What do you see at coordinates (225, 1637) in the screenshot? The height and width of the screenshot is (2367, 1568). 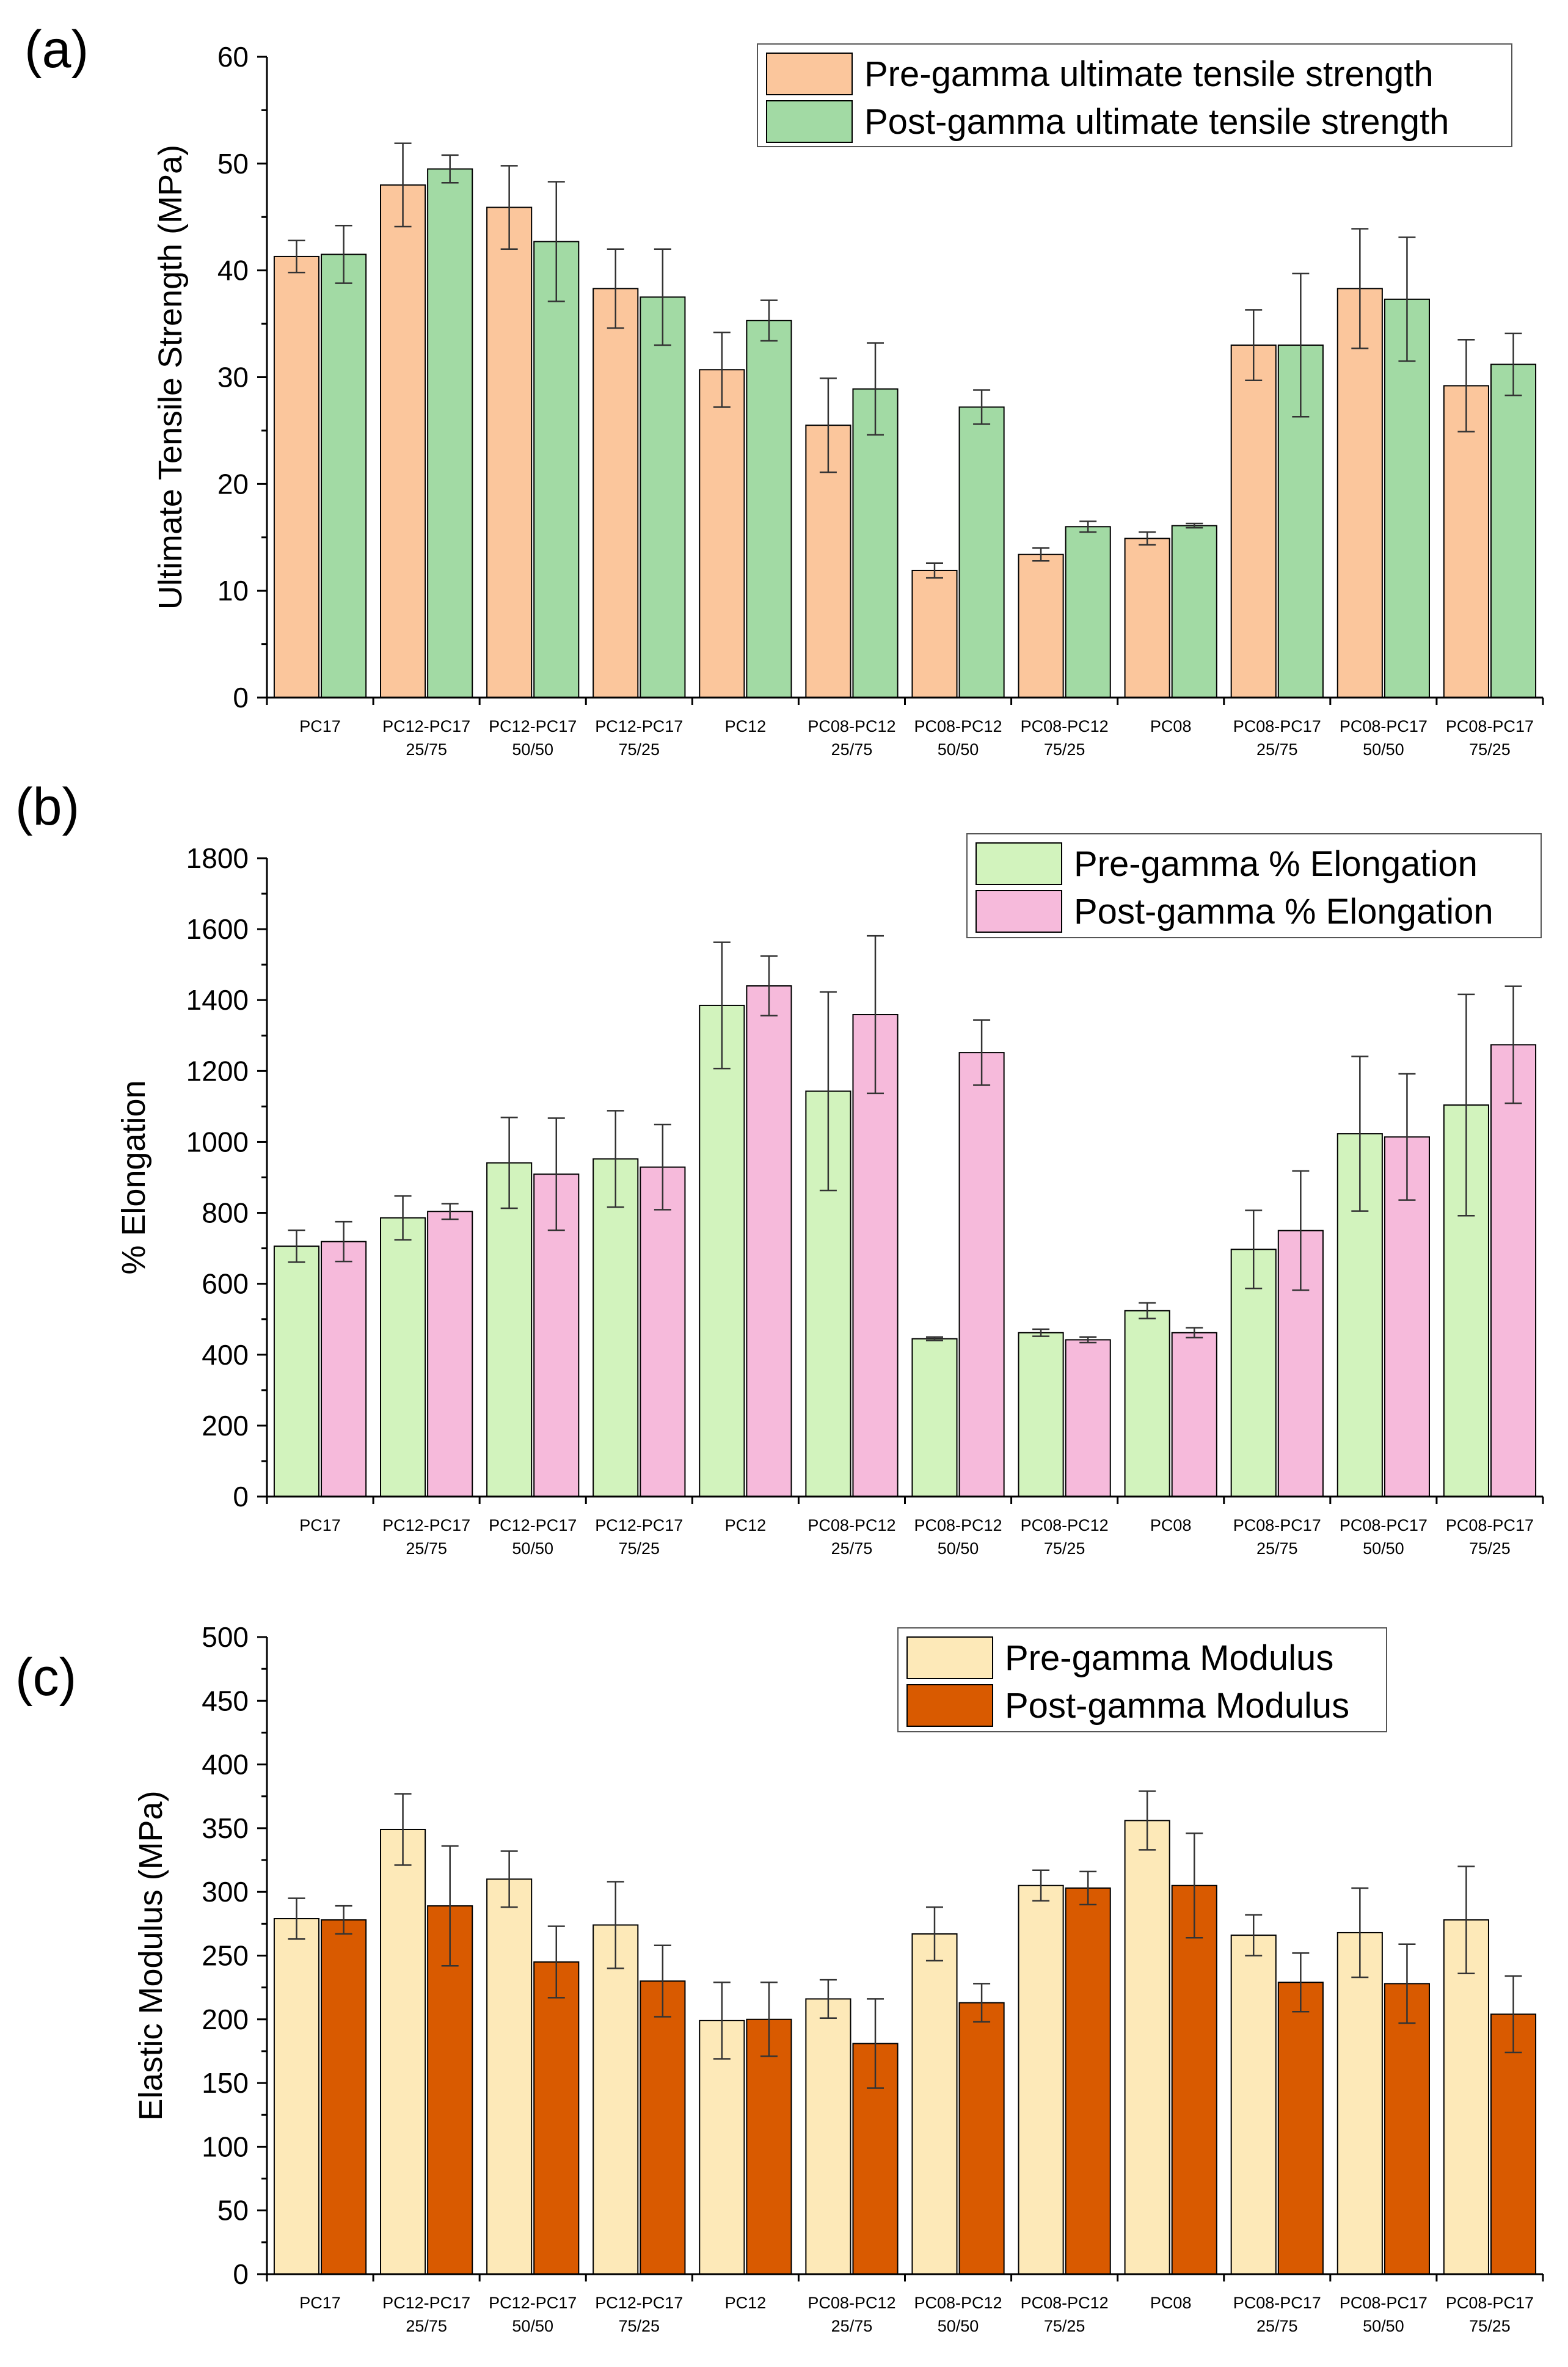 I see `y-tick-label: 500` at bounding box center [225, 1637].